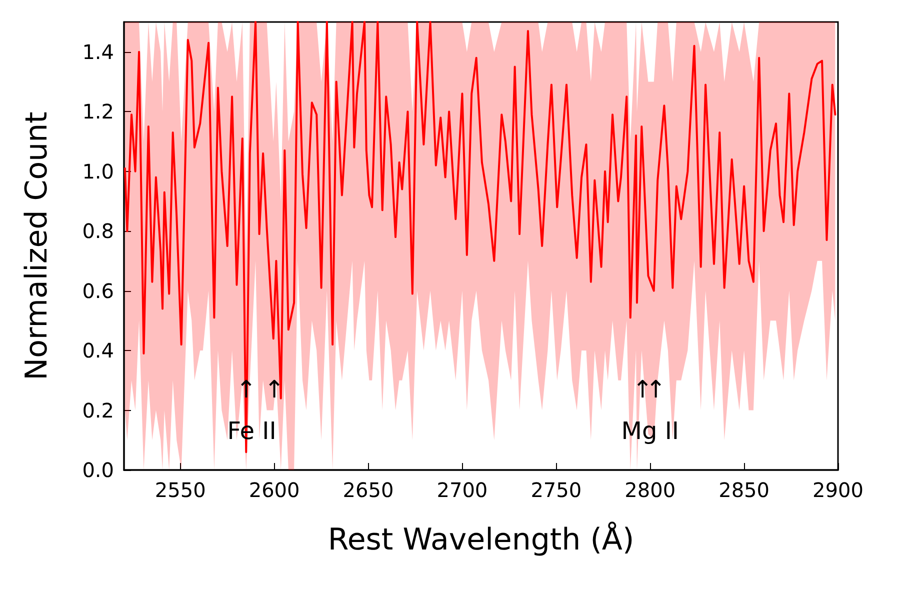  Describe the element at coordinates (37, 245) in the screenshot. I see `y-axis-title: Normalized Count` at that location.